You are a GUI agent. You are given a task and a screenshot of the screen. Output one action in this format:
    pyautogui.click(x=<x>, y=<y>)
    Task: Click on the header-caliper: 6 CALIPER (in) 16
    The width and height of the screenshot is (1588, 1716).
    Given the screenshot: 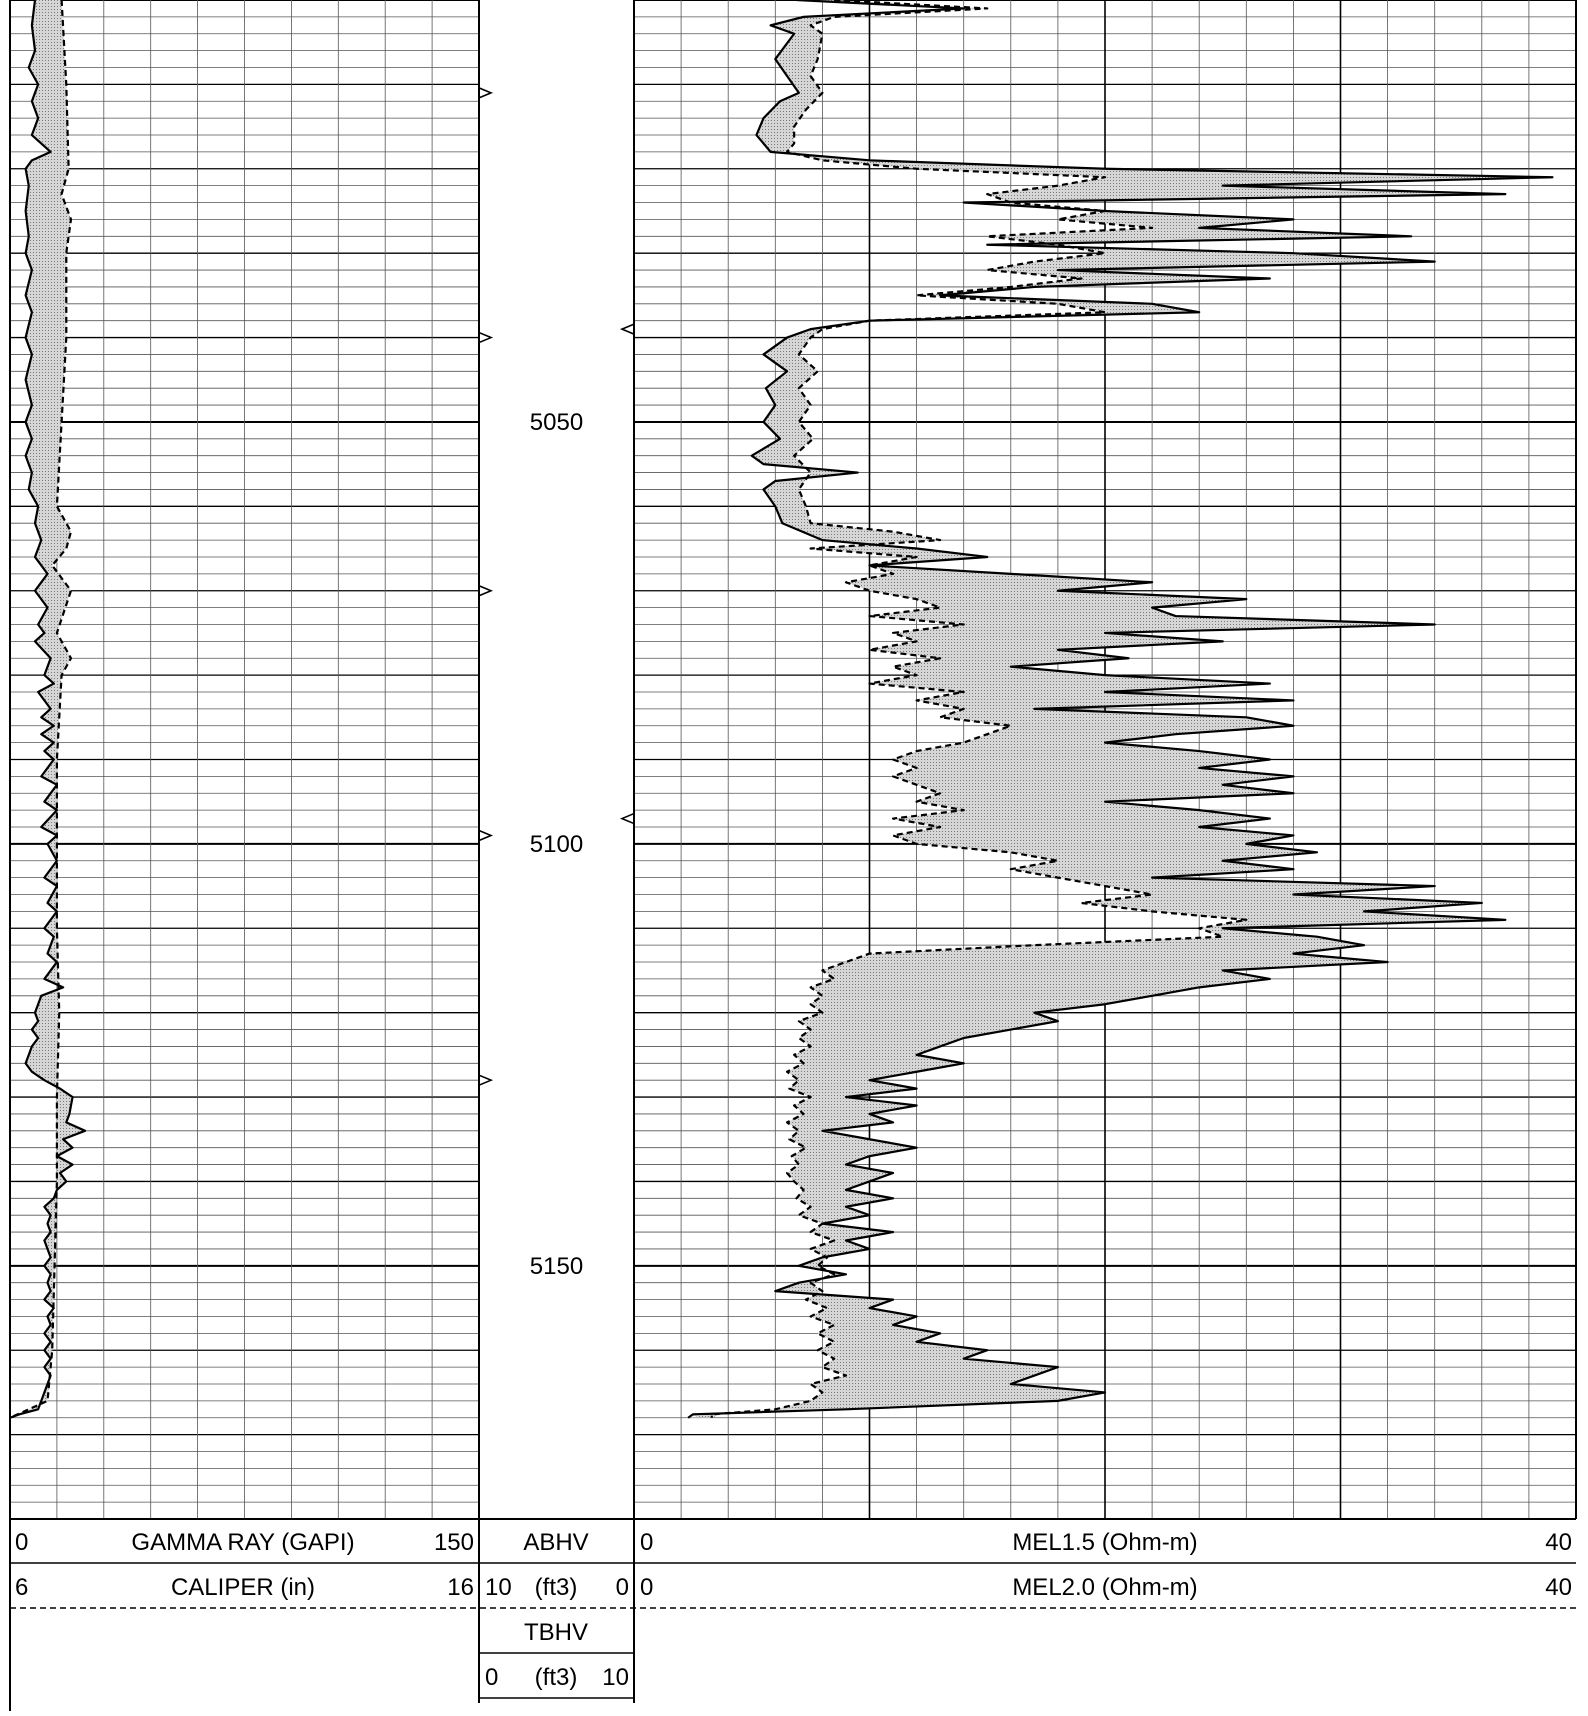 What is the action you would take?
    pyautogui.click(x=244, y=1587)
    